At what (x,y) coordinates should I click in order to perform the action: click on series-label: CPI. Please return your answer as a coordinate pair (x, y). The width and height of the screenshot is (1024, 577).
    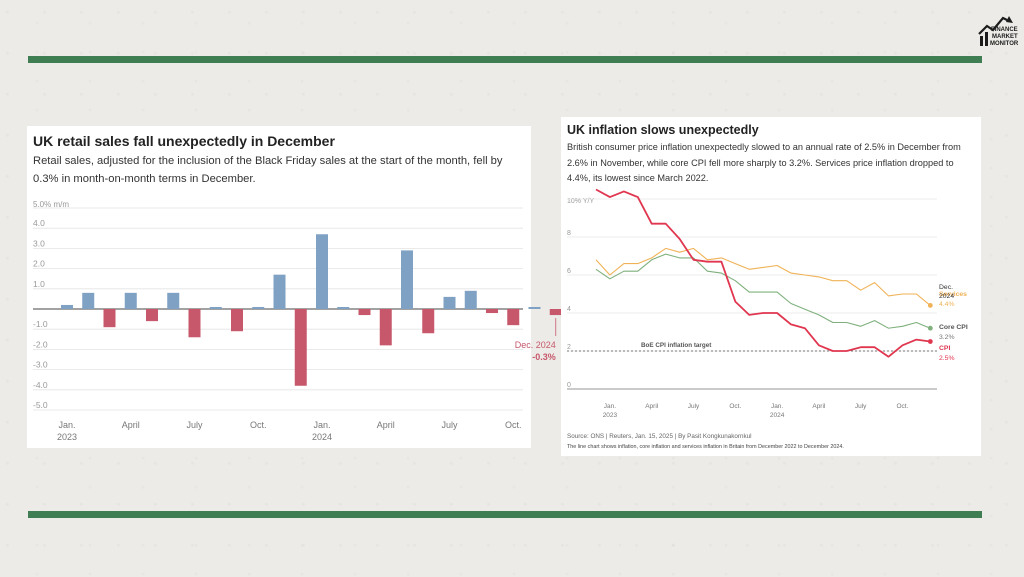
    Looking at the image, I should click on (944, 348).